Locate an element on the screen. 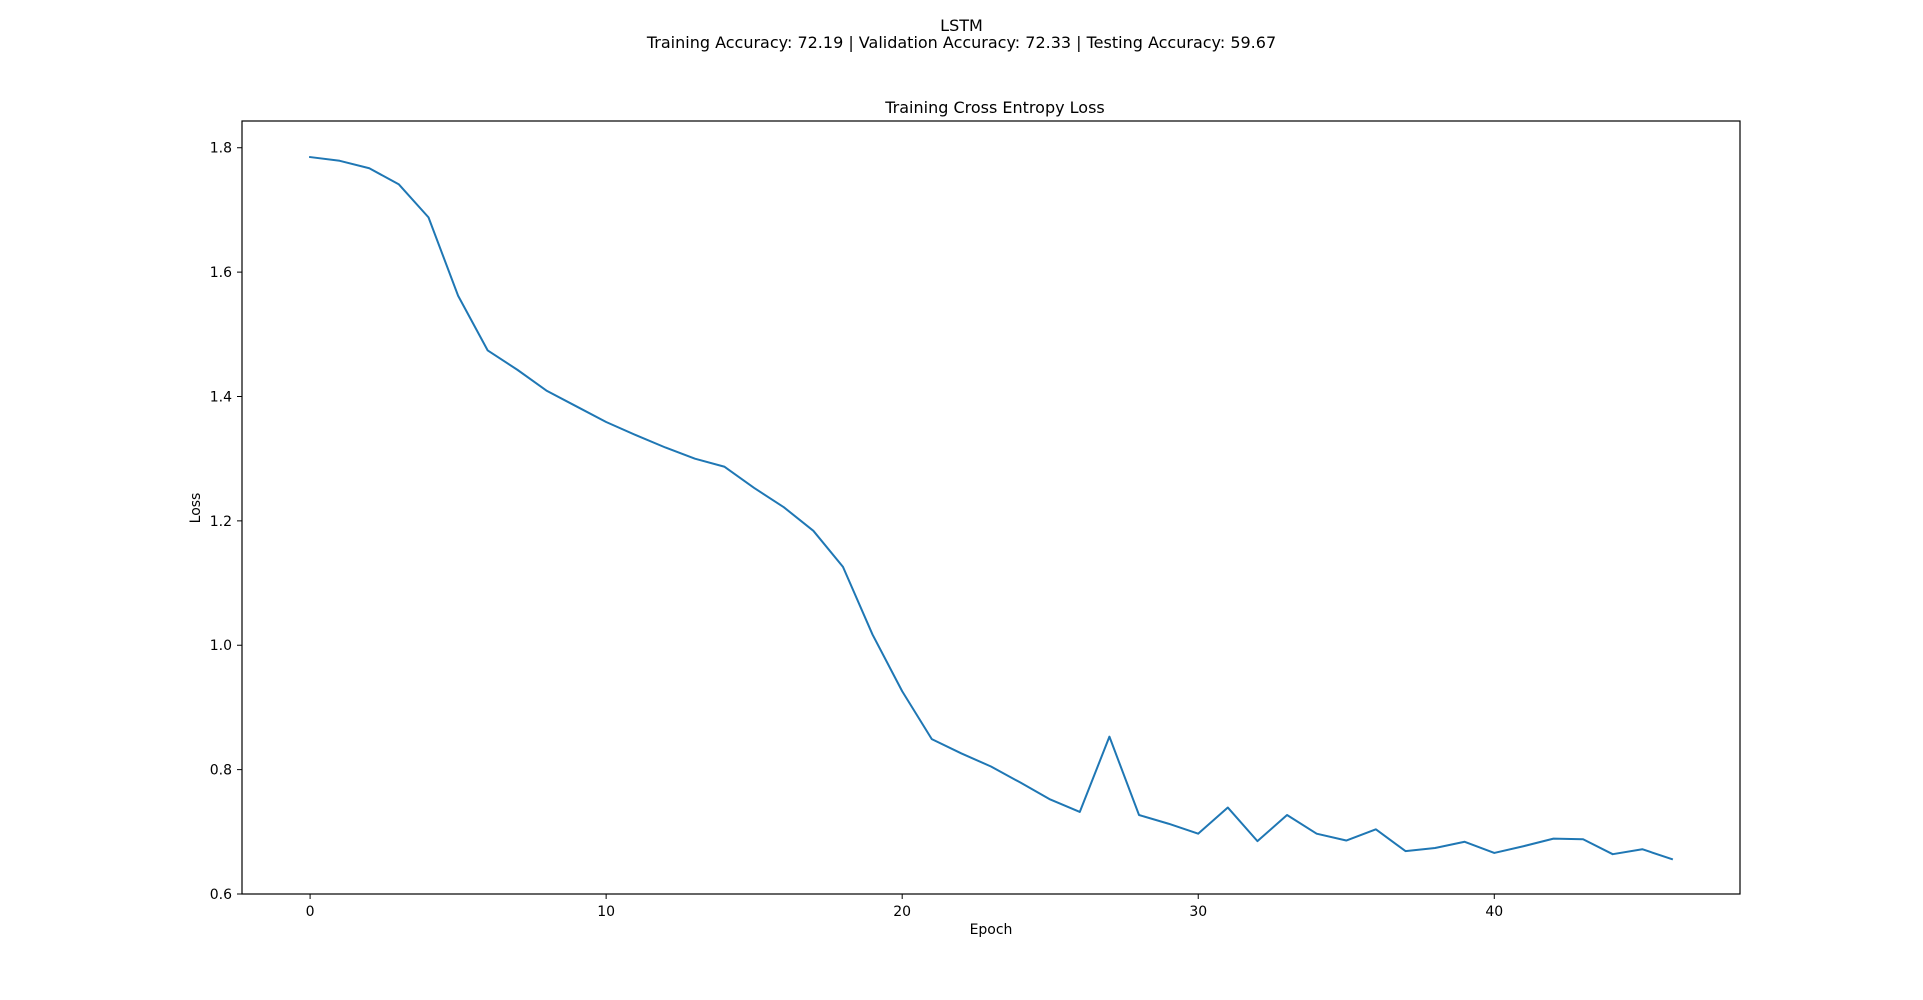 This screenshot has width=1923, height=1000. x-tick-label: 0 is located at coordinates (310, 912).